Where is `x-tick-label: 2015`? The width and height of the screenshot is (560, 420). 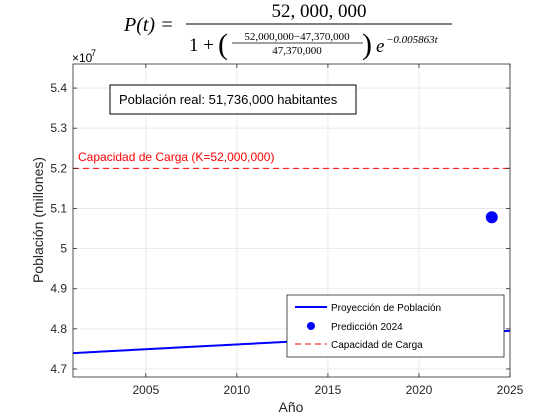
x-tick-label: 2015 is located at coordinates (328, 390).